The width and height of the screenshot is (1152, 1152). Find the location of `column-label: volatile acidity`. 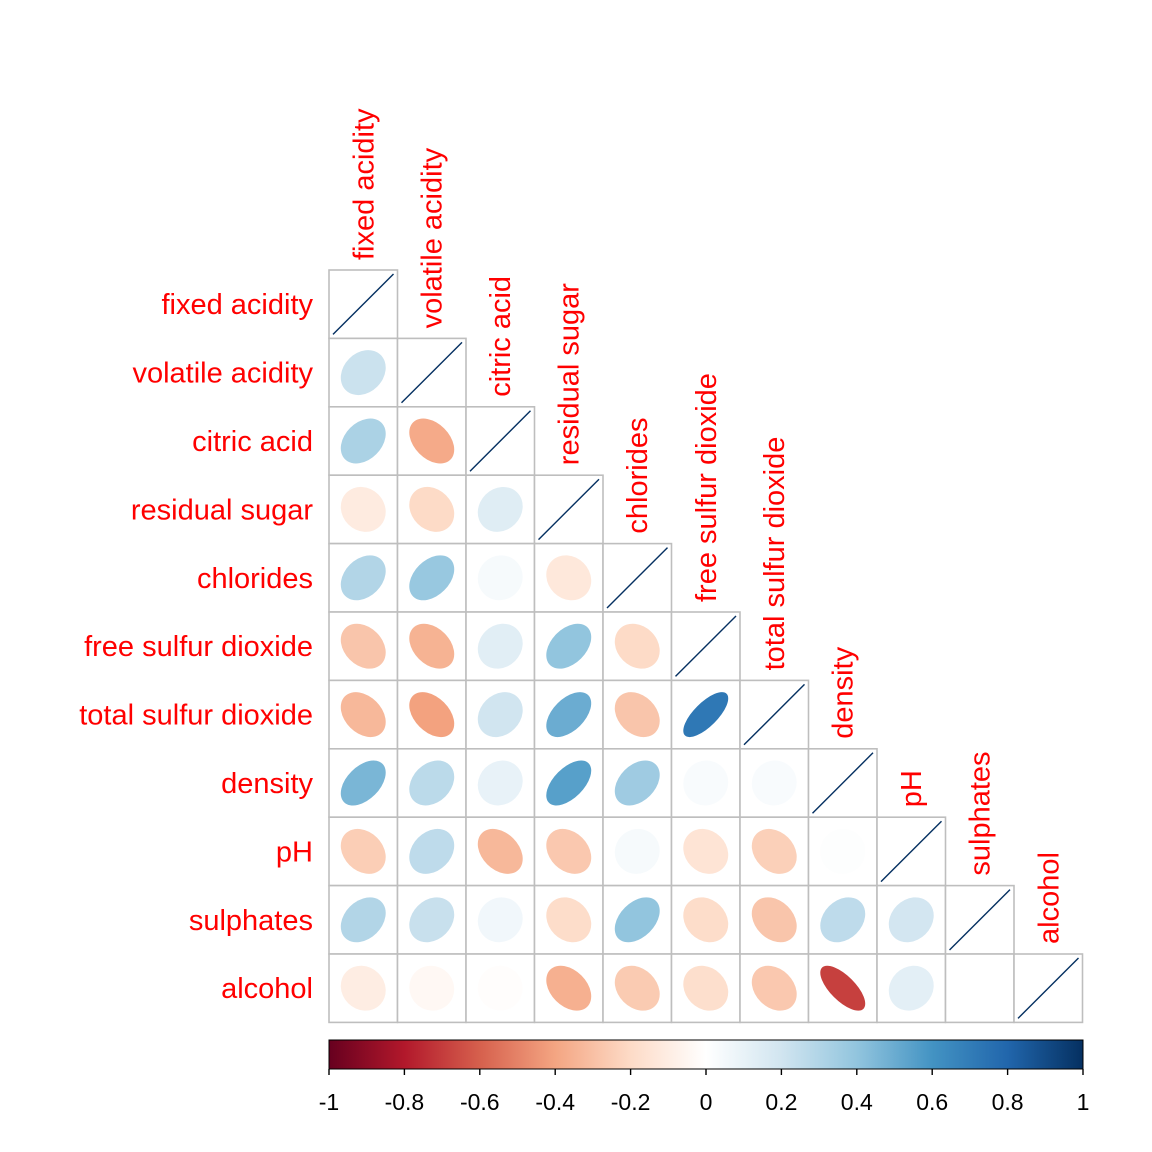

column-label: volatile acidity is located at coordinates (433, 237).